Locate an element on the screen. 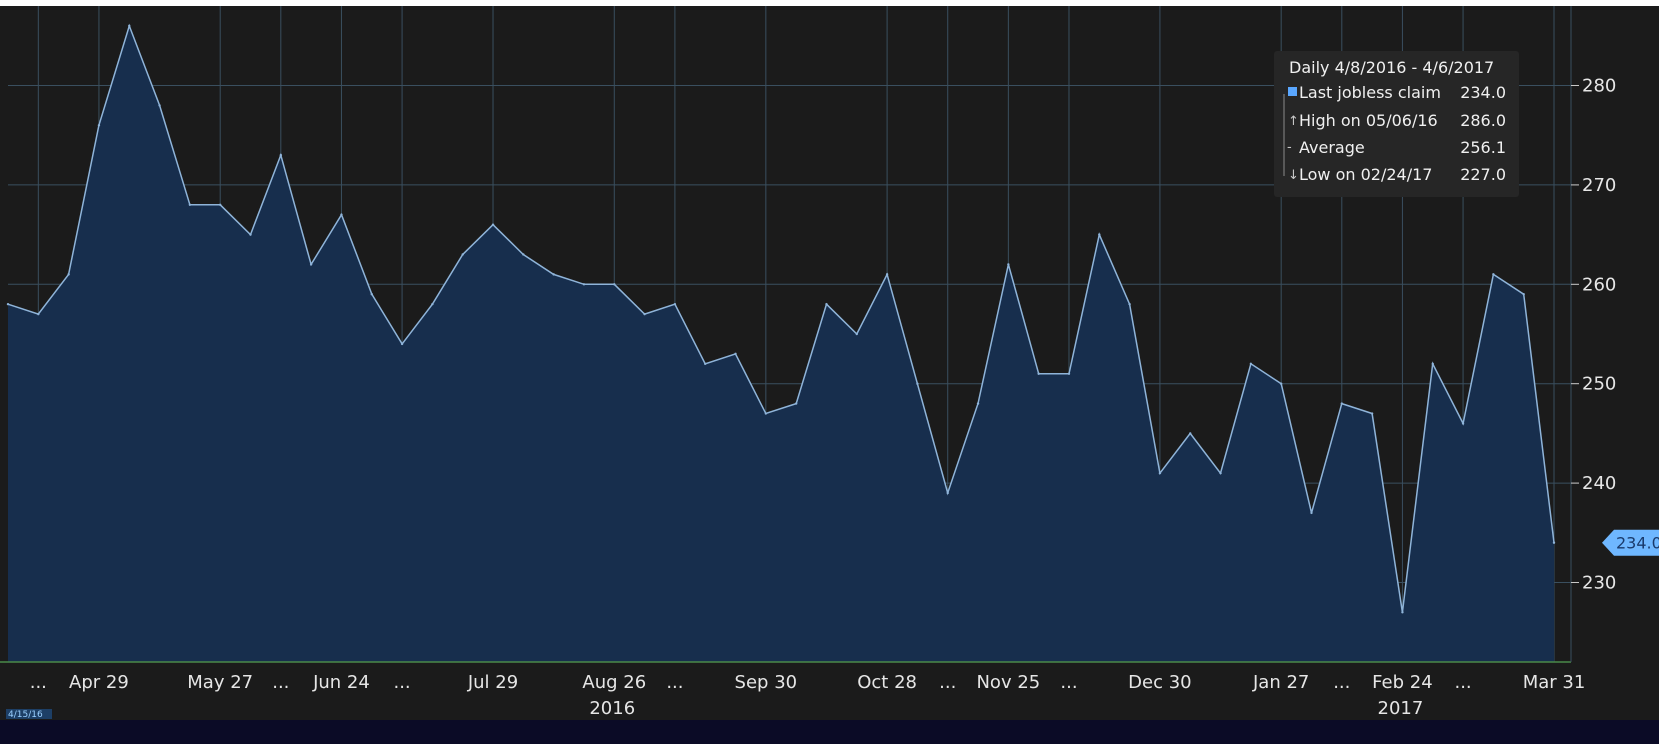 Image resolution: width=1659 pixels, height=744 pixels. legend-low-arrow-icon: ↓ is located at coordinates (1293, 175).